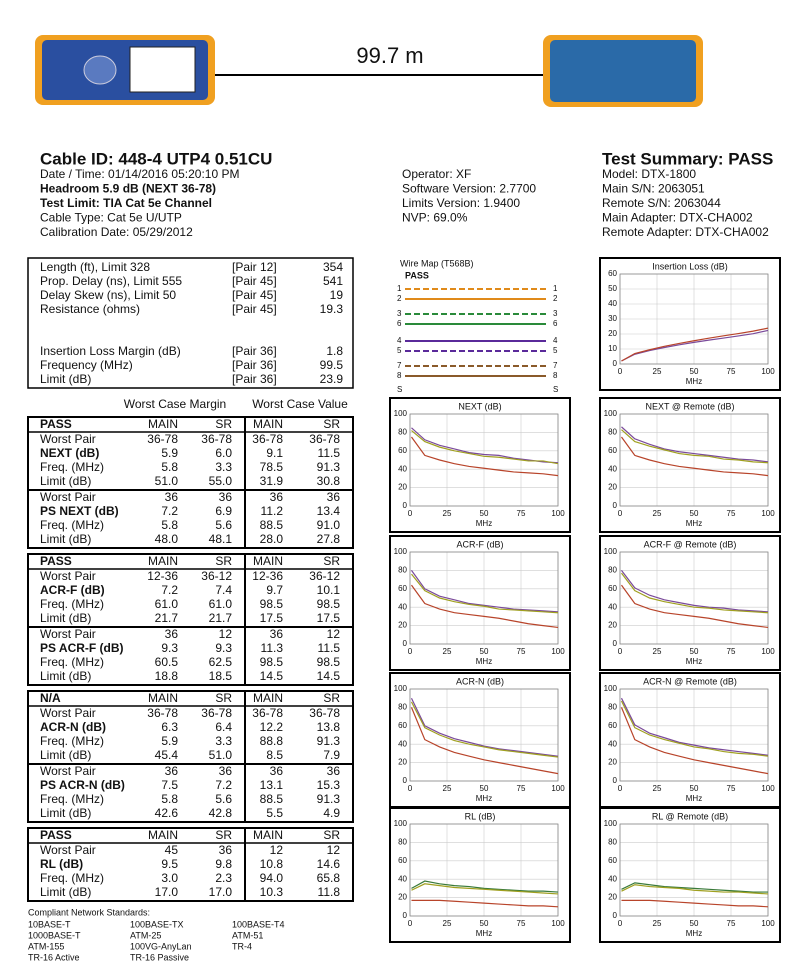 This screenshot has height=973, width=803. What do you see at coordinates (254, 309) in the screenshot?
I see `pair-label: [Pair 45]` at bounding box center [254, 309].